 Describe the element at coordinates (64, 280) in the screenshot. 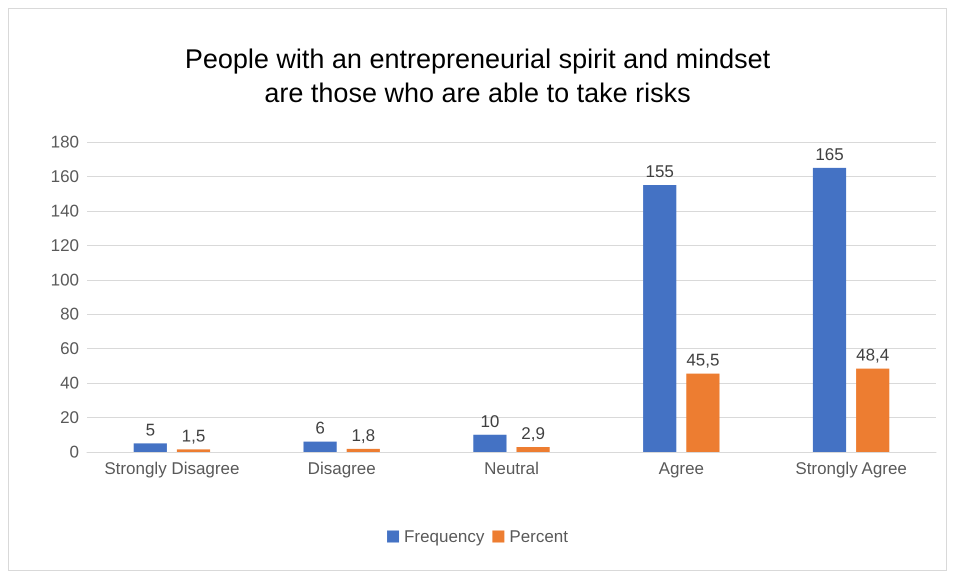

I see `y-tick-label: 100` at that location.